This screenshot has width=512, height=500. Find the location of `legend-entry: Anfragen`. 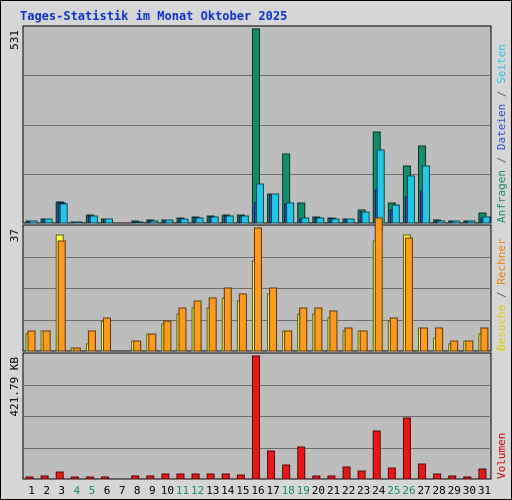

legend-entry: Anfragen is located at coordinates (501, 196).